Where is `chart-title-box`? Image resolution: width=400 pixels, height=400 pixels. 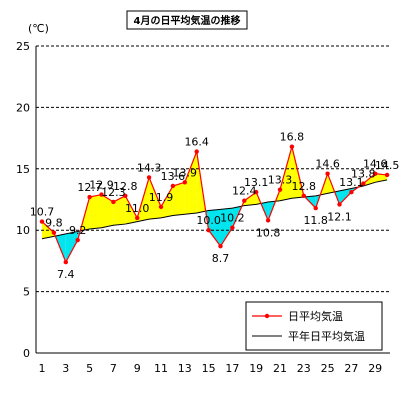
chart-title-box is located at coordinates (187, 20).